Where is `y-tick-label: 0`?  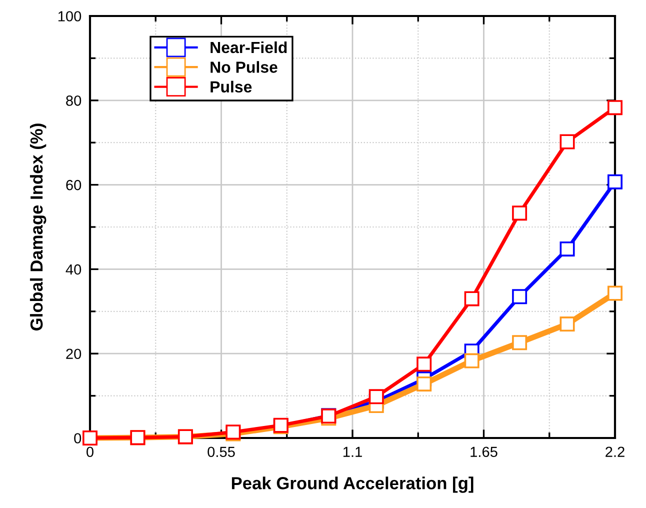 y-tick-label: 0 is located at coordinates (78, 438).